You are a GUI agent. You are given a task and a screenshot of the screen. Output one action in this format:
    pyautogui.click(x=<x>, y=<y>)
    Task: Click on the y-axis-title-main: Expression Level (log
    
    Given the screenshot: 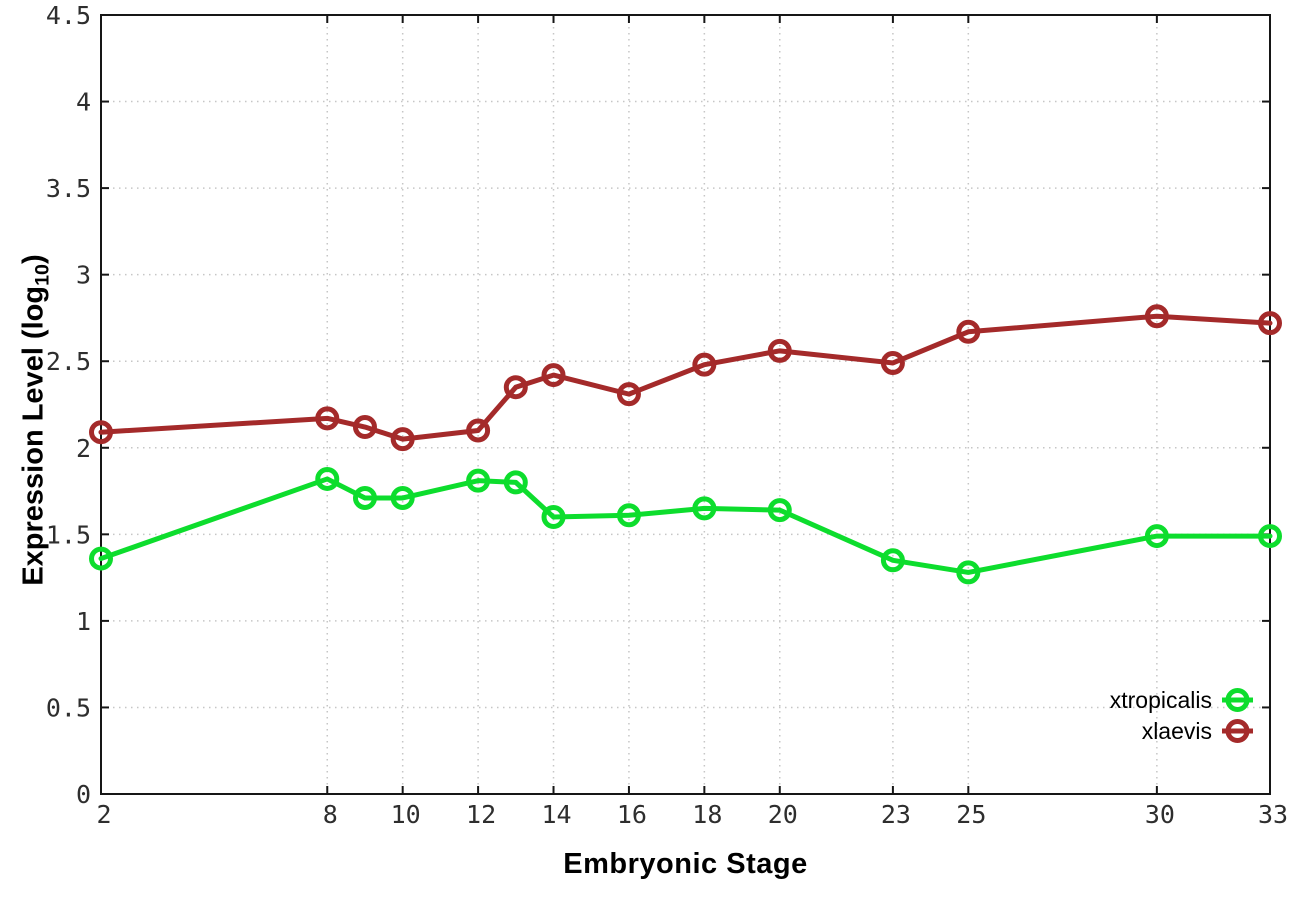 What is the action you would take?
    pyautogui.click(x=33, y=435)
    